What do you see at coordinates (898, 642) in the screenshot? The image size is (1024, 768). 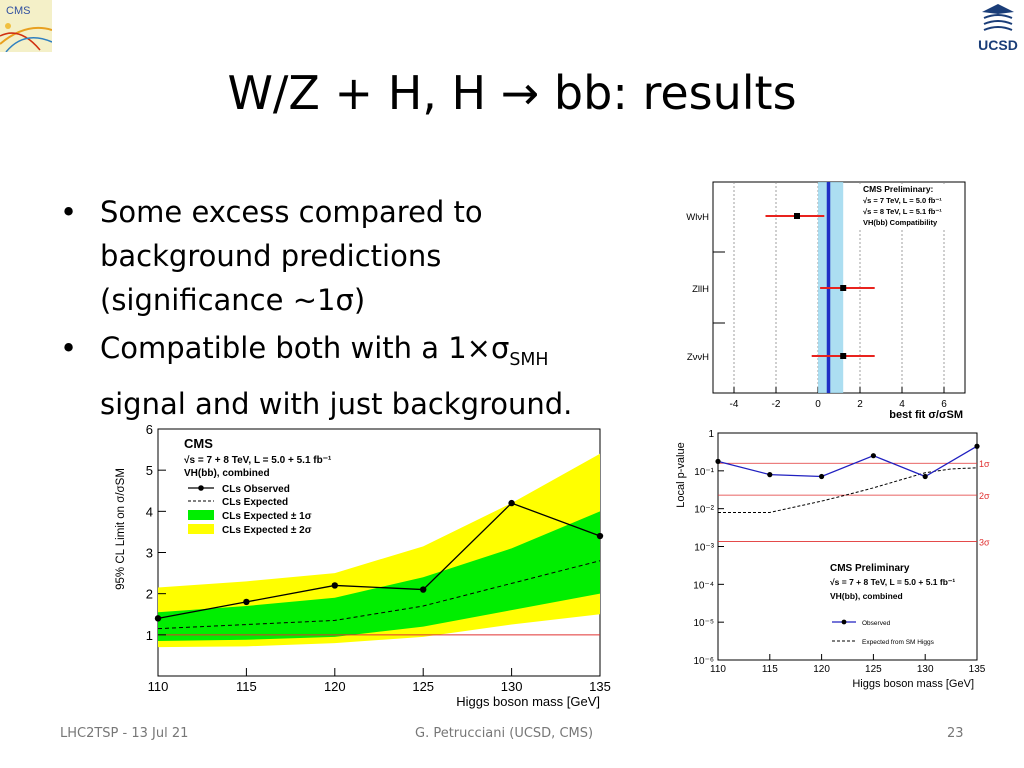 I see `legend-exp-label: Expected from SM Higgs` at bounding box center [898, 642].